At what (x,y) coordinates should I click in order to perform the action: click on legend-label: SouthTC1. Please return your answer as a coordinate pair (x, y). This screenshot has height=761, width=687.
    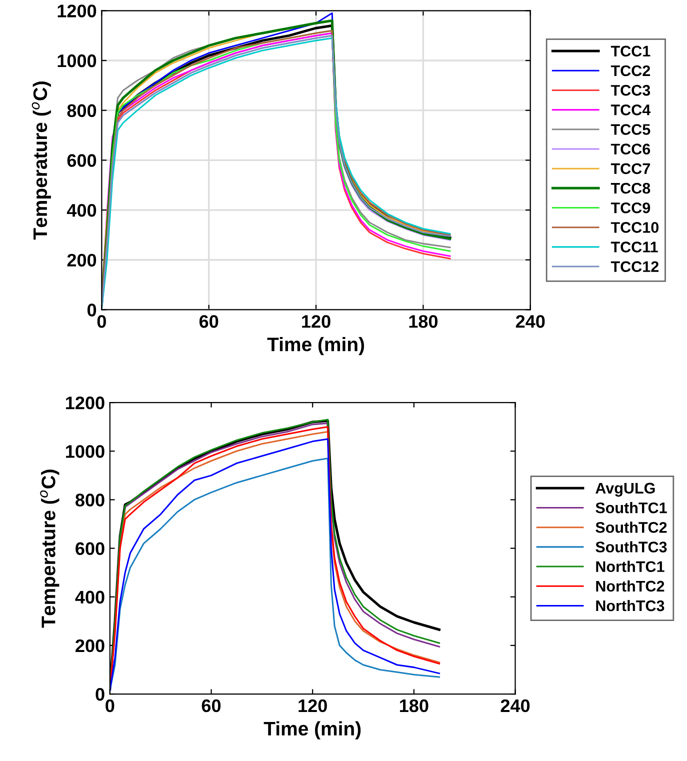
    Looking at the image, I should click on (631, 508).